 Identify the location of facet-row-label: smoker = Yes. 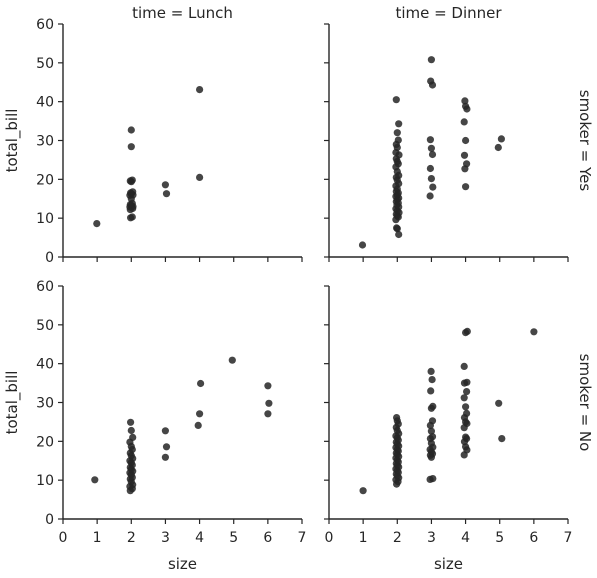
(585, 141).